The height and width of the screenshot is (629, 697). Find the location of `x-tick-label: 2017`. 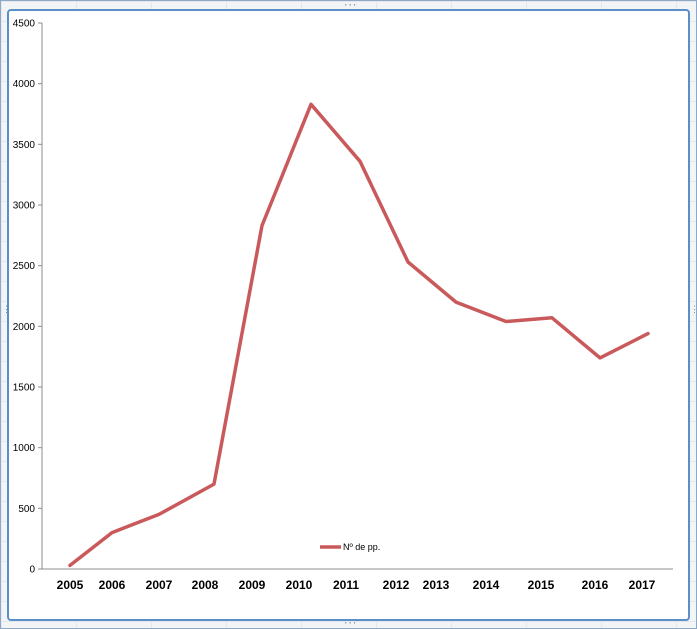

x-tick-label: 2017 is located at coordinates (642, 585).